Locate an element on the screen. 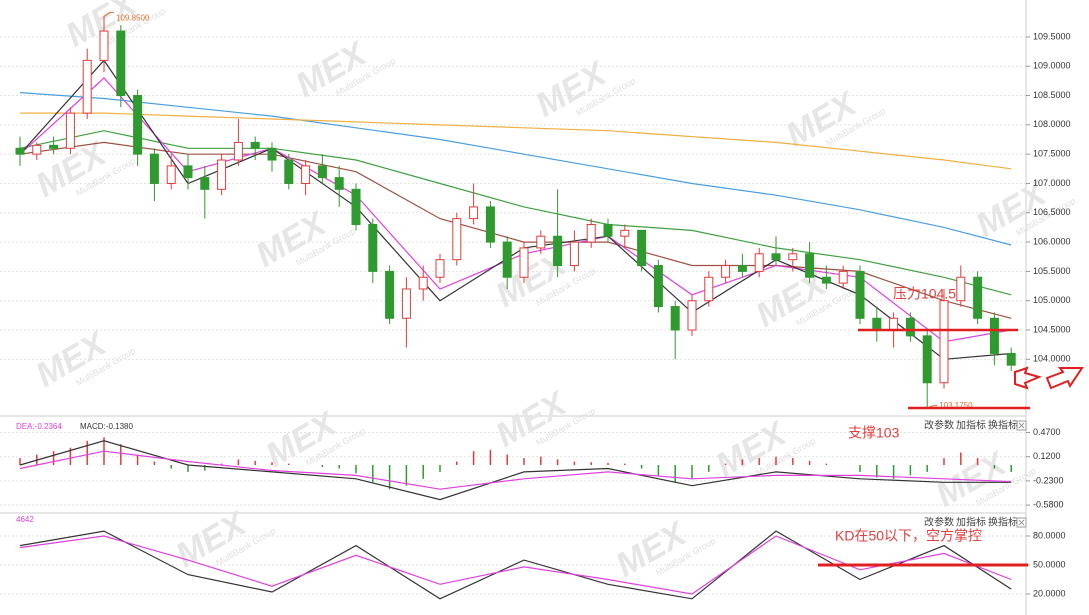 The height and width of the screenshot is (615, 1089). macd-legend: DEA:-0.2364 is located at coordinates (39, 426).